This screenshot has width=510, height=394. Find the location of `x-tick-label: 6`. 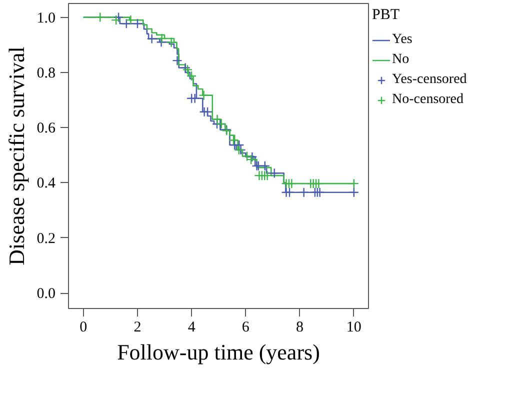

x-tick-label: 6 is located at coordinates (246, 328).